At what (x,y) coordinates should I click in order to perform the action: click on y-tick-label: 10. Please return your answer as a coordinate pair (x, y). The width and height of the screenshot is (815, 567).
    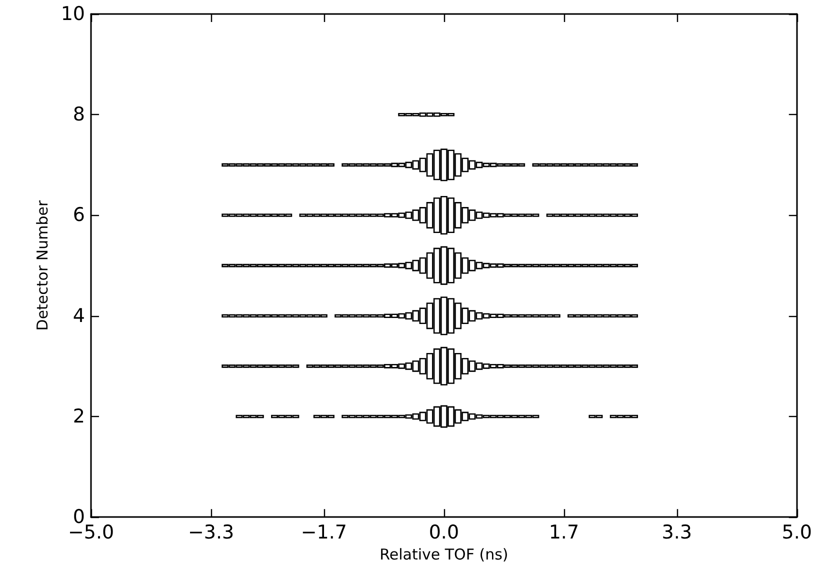
    Looking at the image, I should click on (72, 14).